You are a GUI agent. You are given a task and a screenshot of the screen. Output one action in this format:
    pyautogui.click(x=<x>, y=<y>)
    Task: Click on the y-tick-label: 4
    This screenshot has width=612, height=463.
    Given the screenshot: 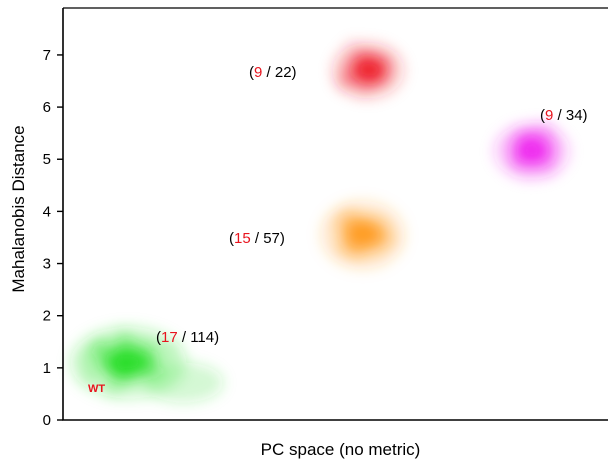 What is the action you would take?
    pyautogui.click(x=47, y=211)
    